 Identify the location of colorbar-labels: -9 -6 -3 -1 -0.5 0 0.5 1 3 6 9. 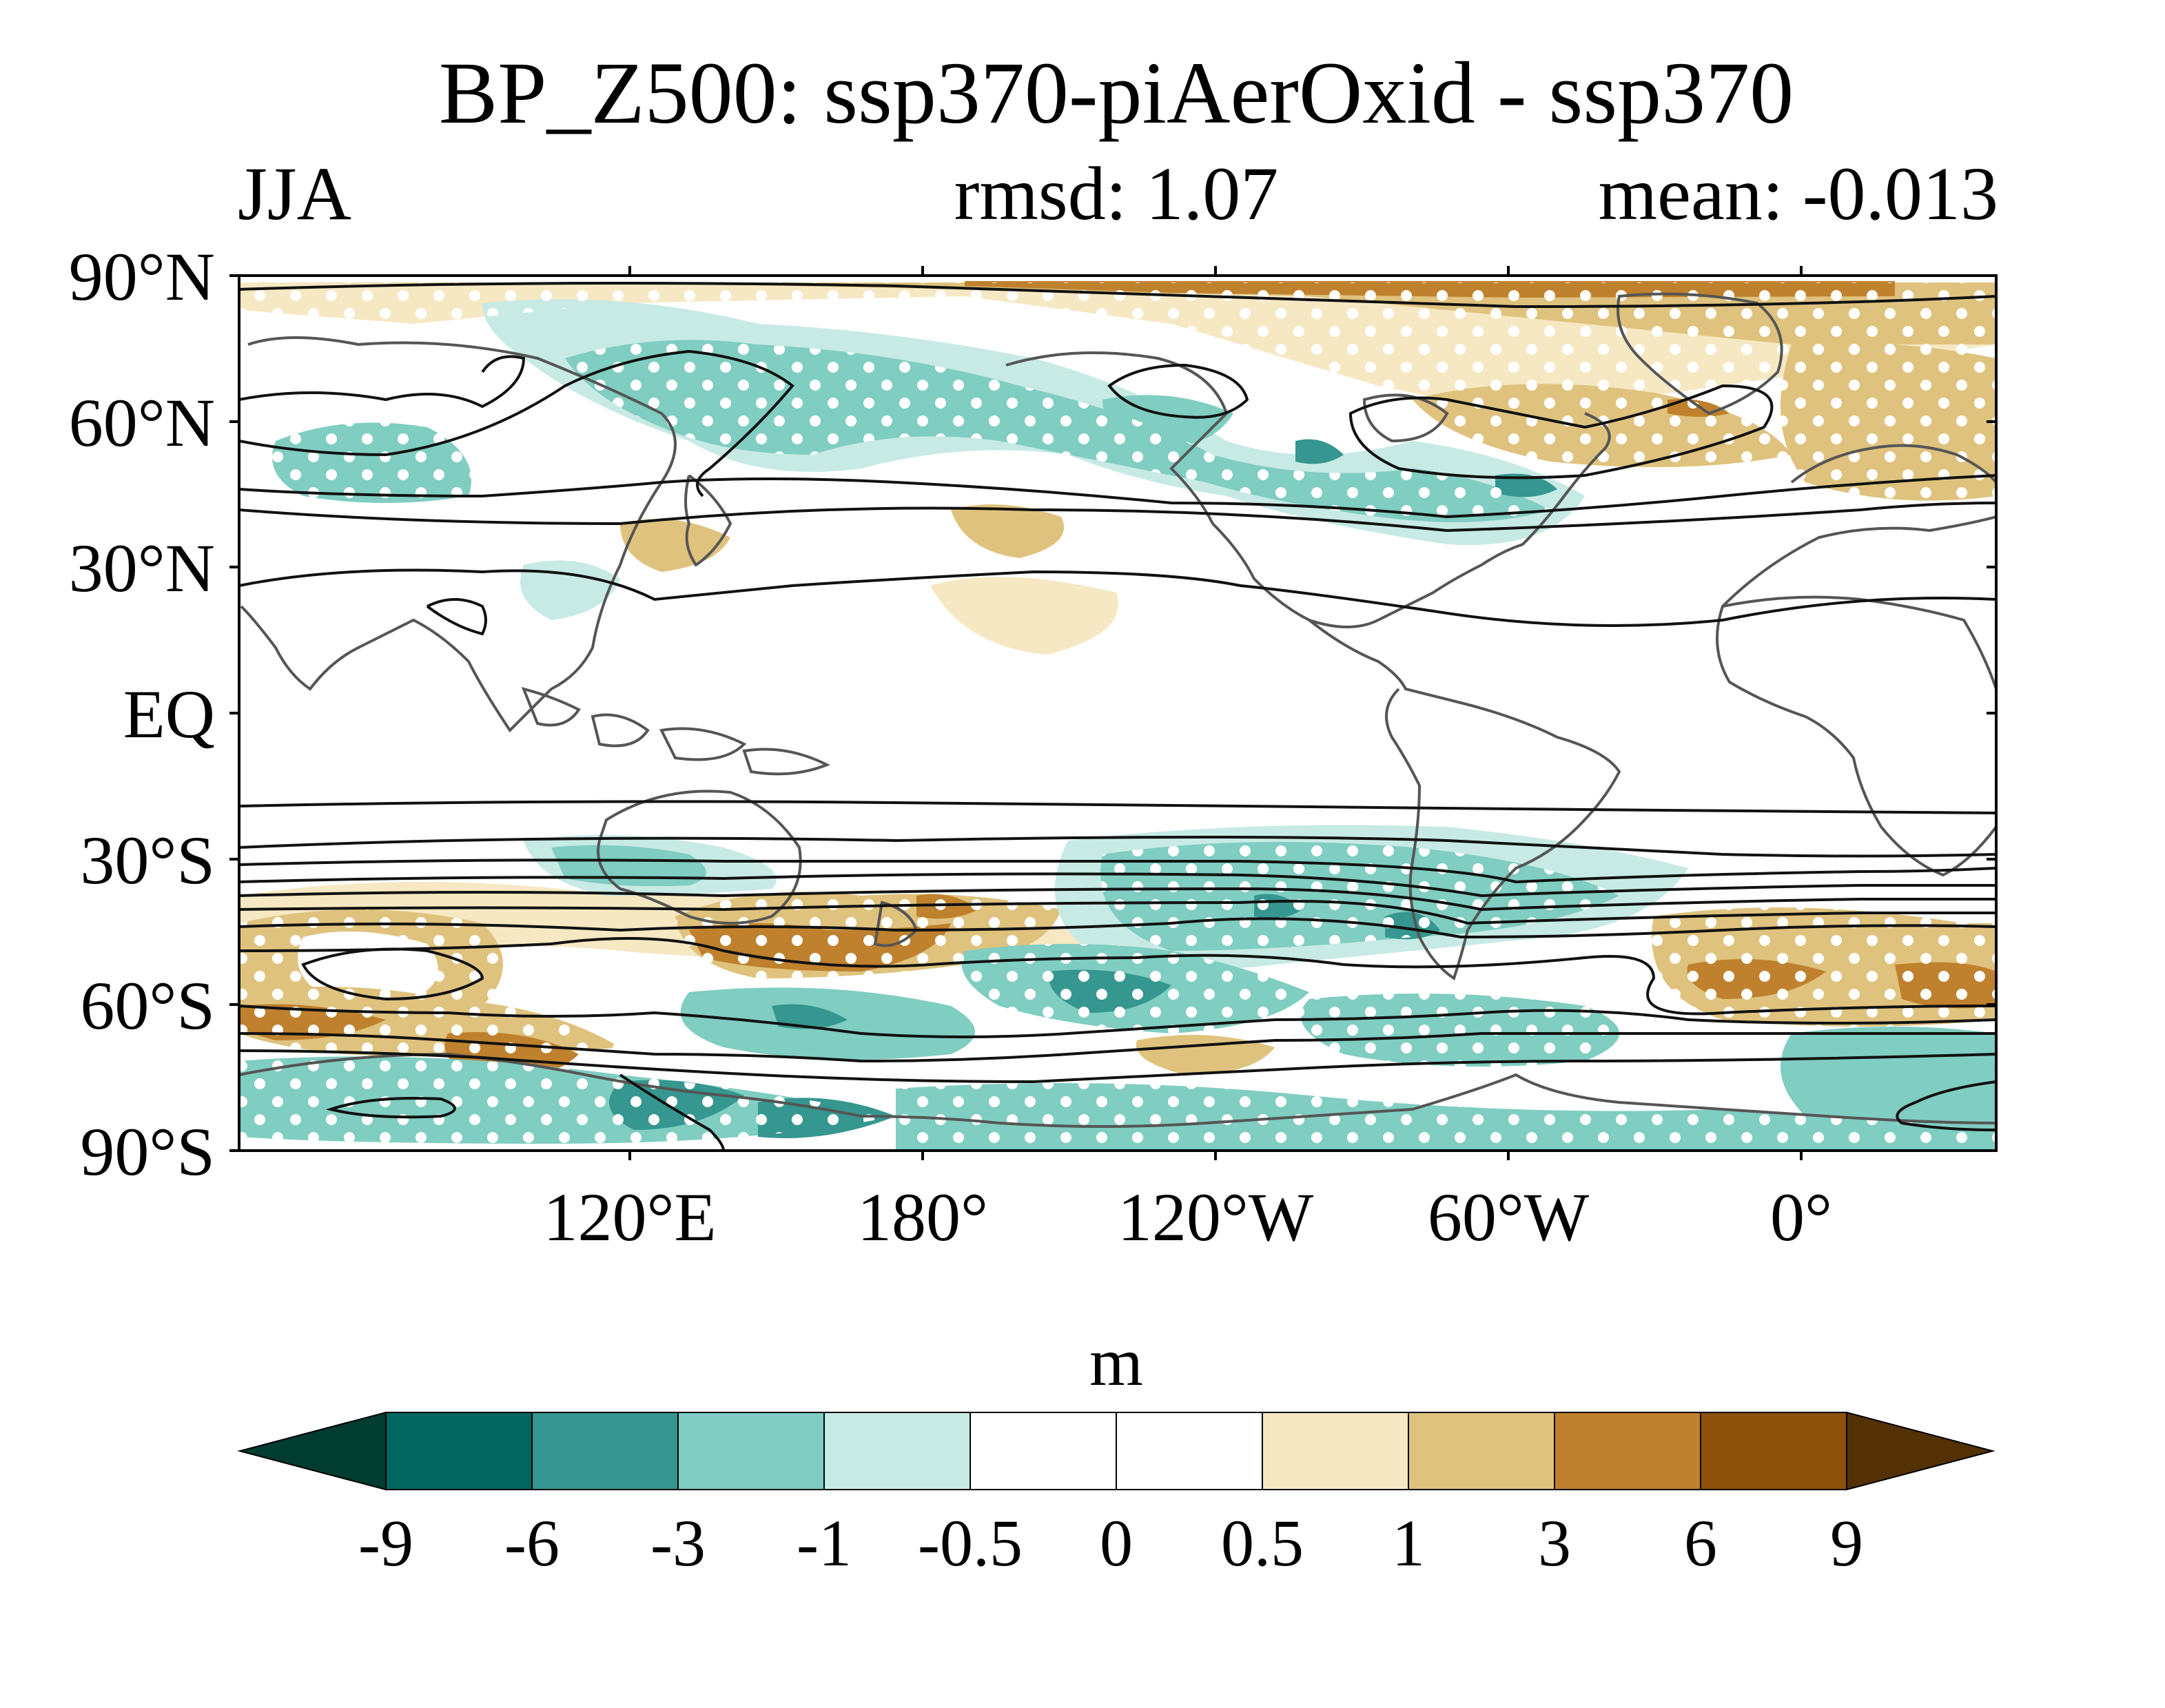
(1110, 1543).